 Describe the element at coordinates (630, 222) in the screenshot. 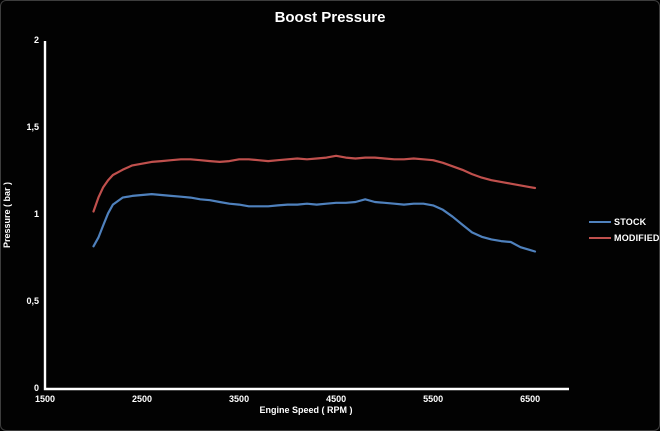

I see `legend-label-stock: STOCK` at that location.